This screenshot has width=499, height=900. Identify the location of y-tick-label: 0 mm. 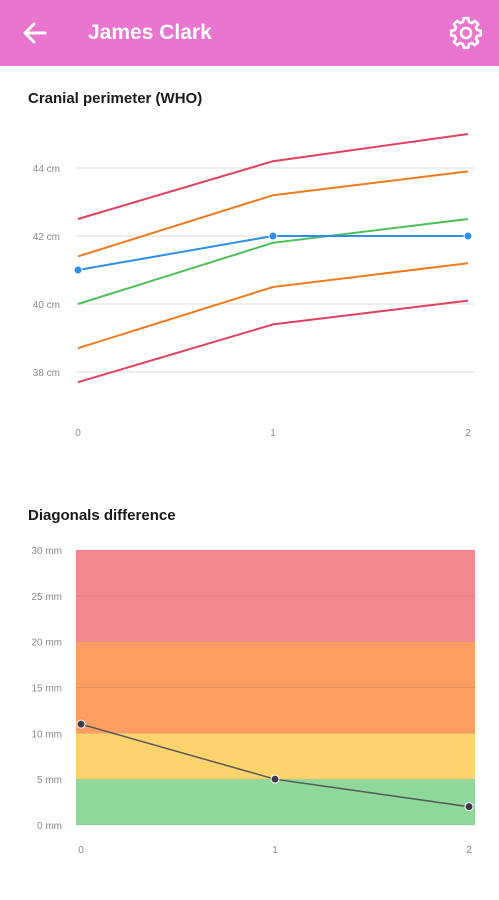
(49, 826).